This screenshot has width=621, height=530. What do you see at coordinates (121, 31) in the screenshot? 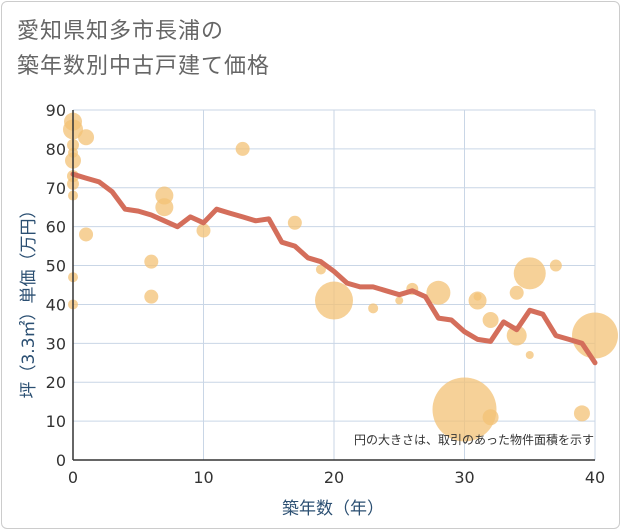
I see `title-line-1: 愛知県知多市長浦の` at bounding box center [121, 31].